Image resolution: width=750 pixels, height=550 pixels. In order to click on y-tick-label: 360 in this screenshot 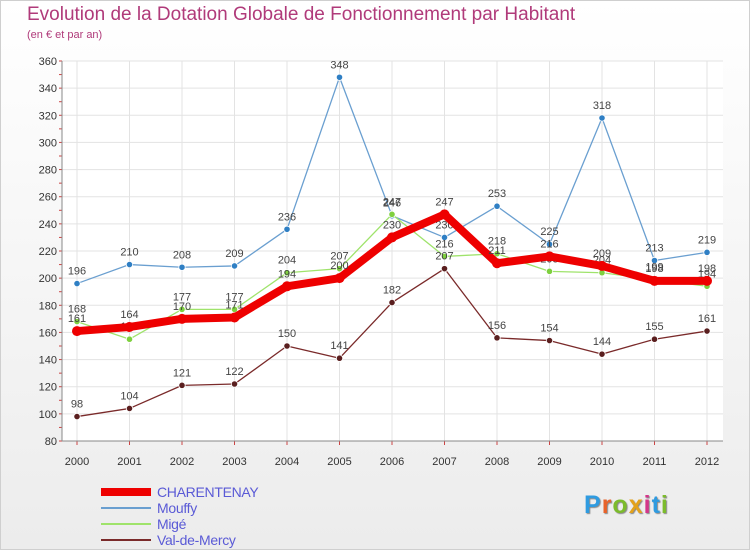, I will do `click(48, 62)`.